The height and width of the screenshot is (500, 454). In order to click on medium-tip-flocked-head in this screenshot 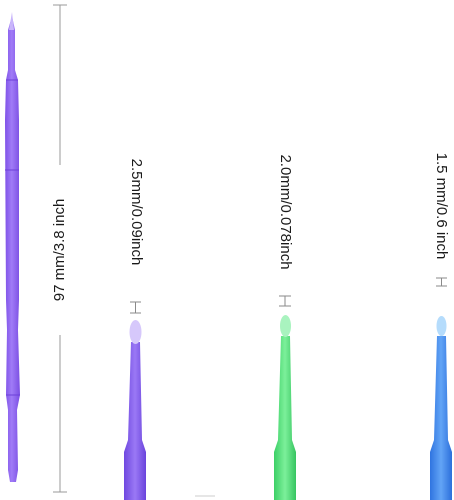, I will do `click(285, 326)`.